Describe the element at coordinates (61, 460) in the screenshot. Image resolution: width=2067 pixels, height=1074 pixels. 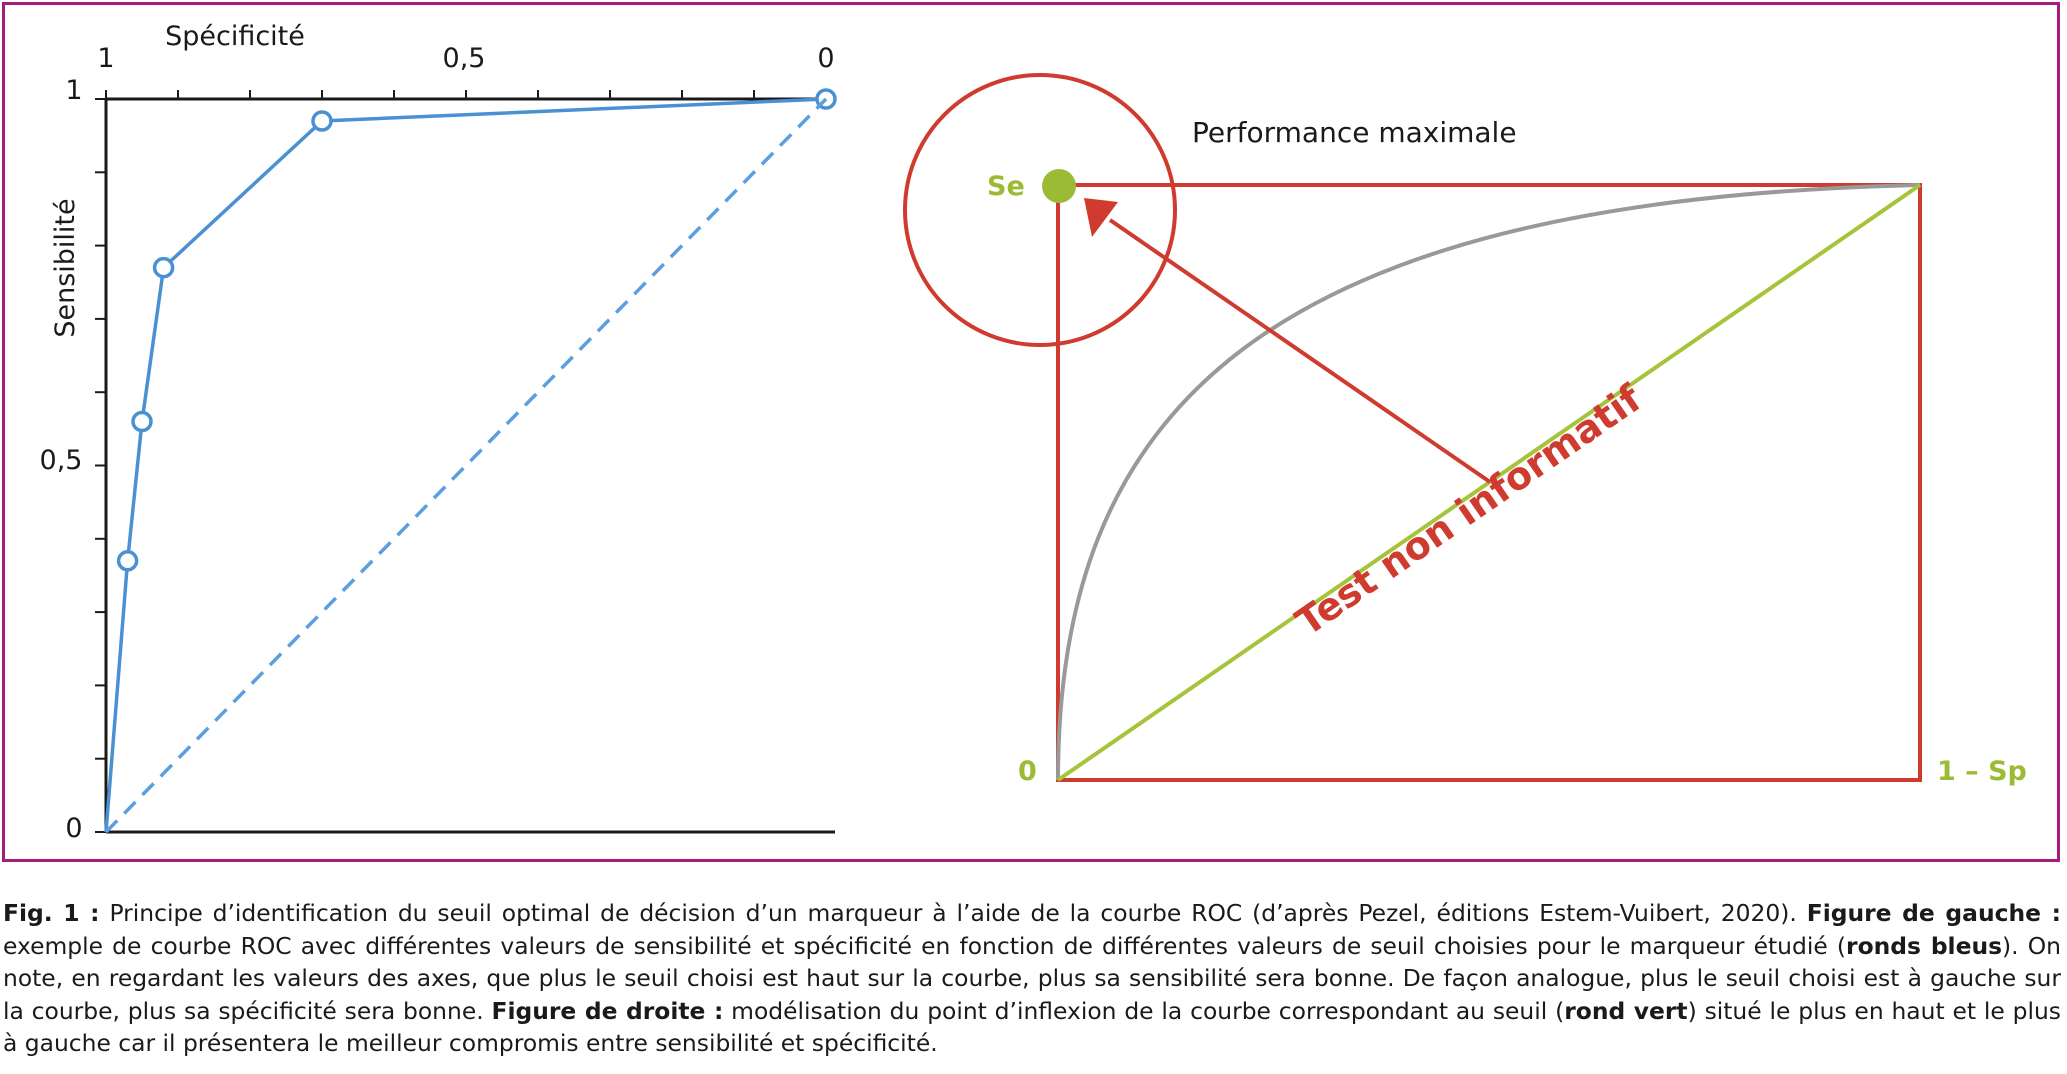
I see `y-tick-label-mid: 0,5` at that location.